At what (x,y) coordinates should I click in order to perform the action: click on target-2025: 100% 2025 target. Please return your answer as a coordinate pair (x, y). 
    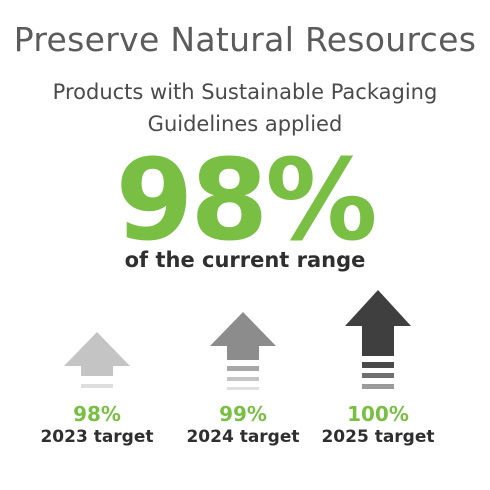
    Looking at the image, I should click on (378, 369).